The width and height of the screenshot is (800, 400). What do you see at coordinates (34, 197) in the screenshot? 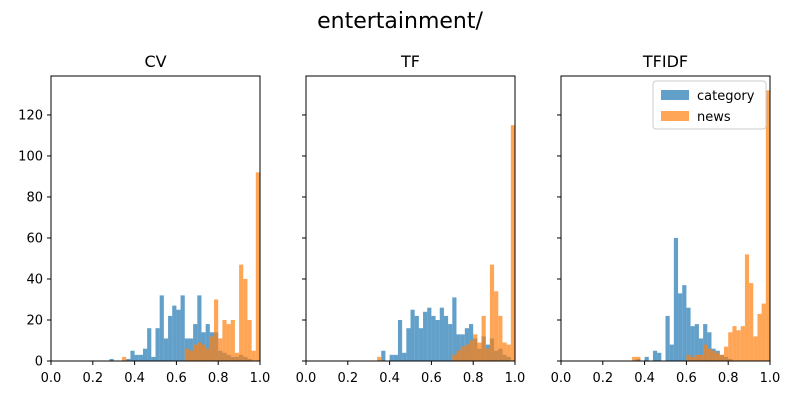
I see `y-tick-label: 80` at bounding box center [34, 197].